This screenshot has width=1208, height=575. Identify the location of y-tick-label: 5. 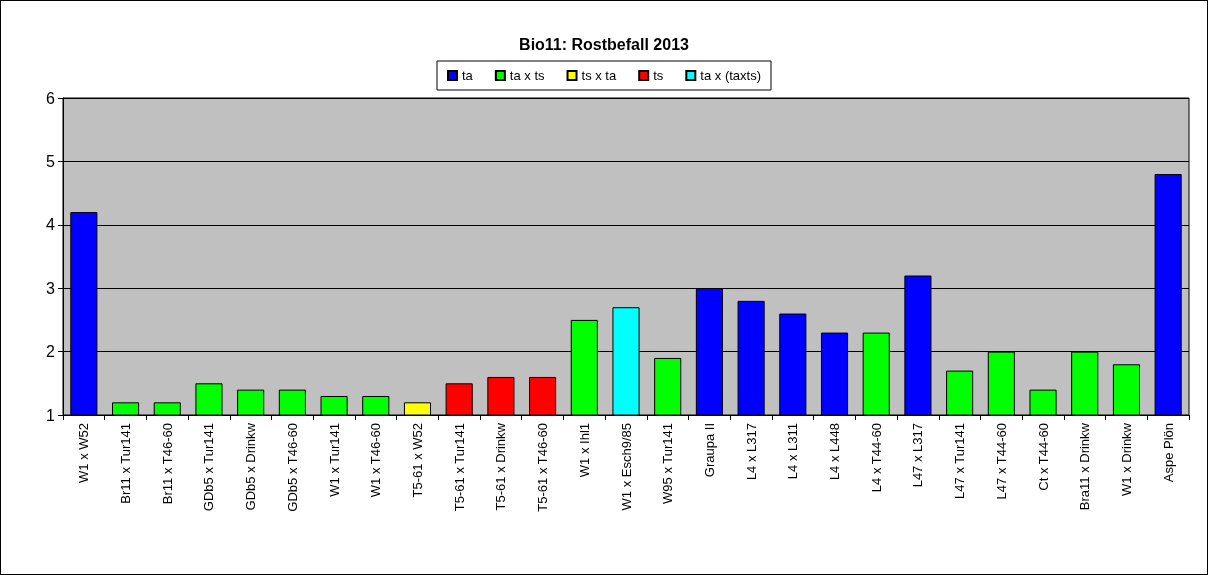
(51, 161).